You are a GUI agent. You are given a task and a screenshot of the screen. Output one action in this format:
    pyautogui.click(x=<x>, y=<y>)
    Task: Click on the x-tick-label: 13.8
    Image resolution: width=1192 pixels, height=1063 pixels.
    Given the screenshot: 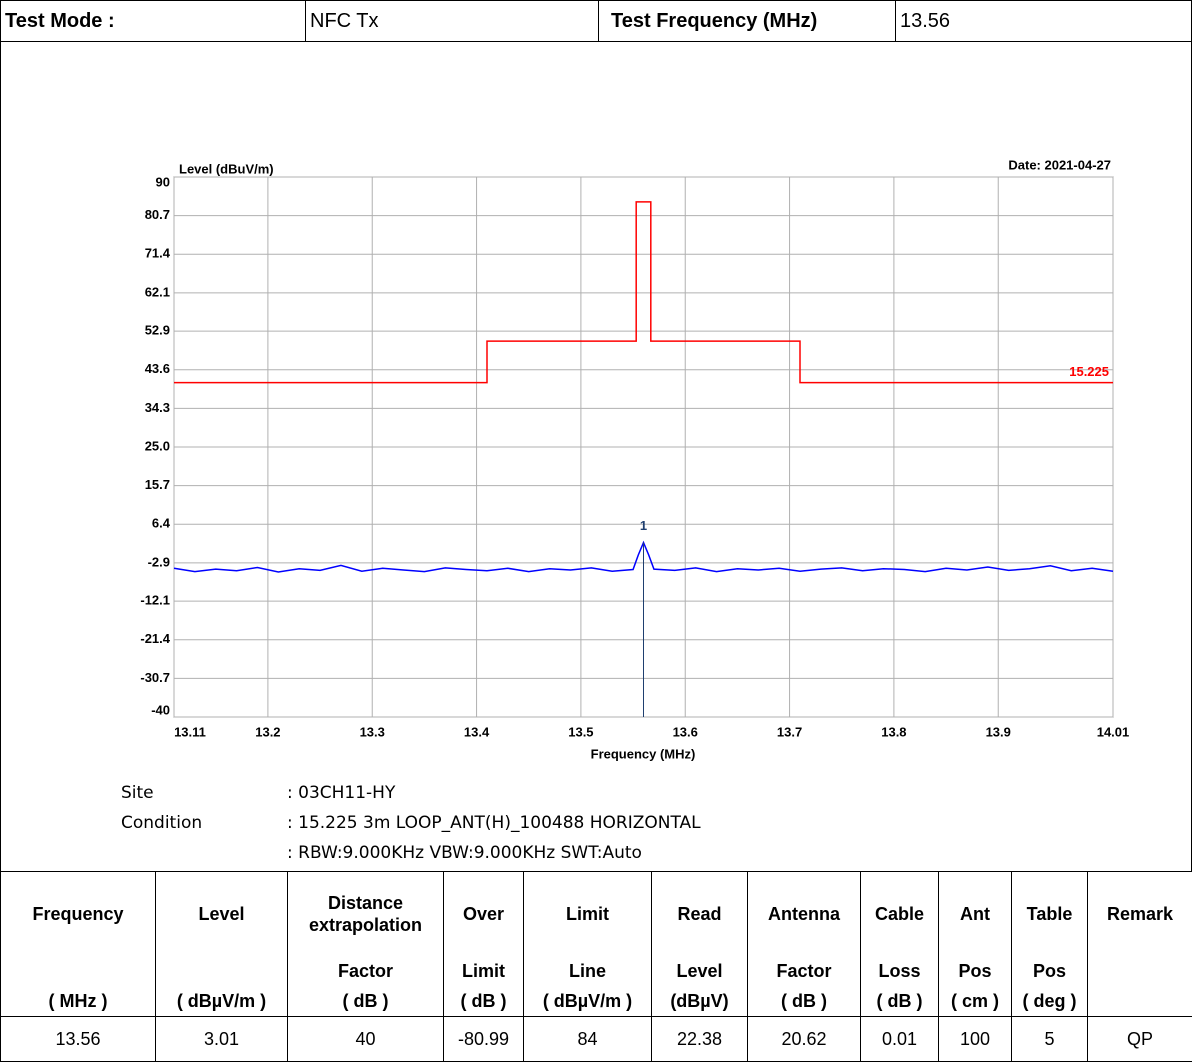 What is the action you would take?
    pyautogui.click(x=893, y=731)
    